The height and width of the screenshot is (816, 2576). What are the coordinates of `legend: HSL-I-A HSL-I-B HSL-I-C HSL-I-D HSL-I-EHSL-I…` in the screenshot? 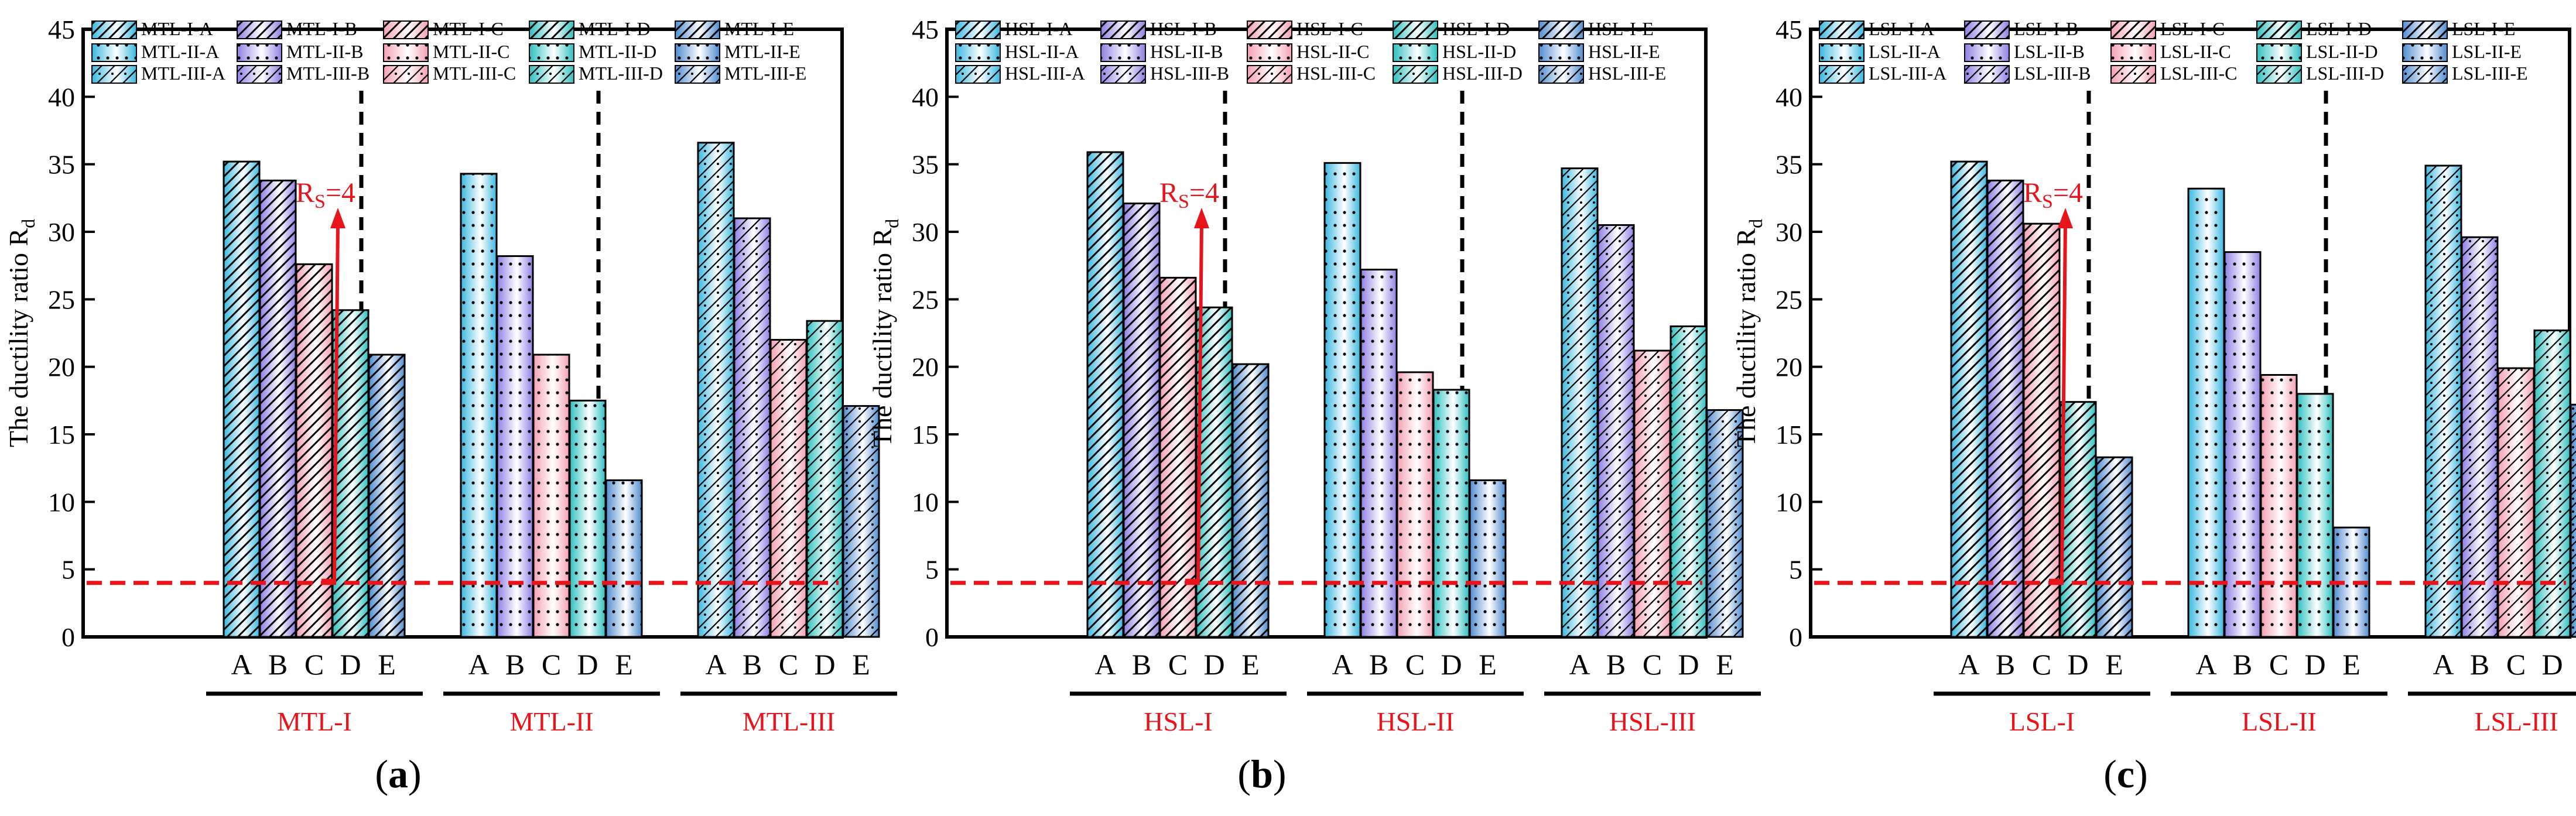 It's located at (1310, 51).